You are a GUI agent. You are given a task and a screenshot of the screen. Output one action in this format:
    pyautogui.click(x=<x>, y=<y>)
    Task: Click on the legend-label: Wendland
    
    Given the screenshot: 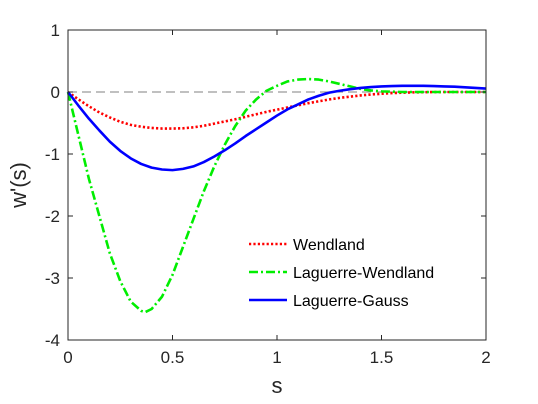 What is the action you would take?
    pyautogui.click(x=329, y=245)
    